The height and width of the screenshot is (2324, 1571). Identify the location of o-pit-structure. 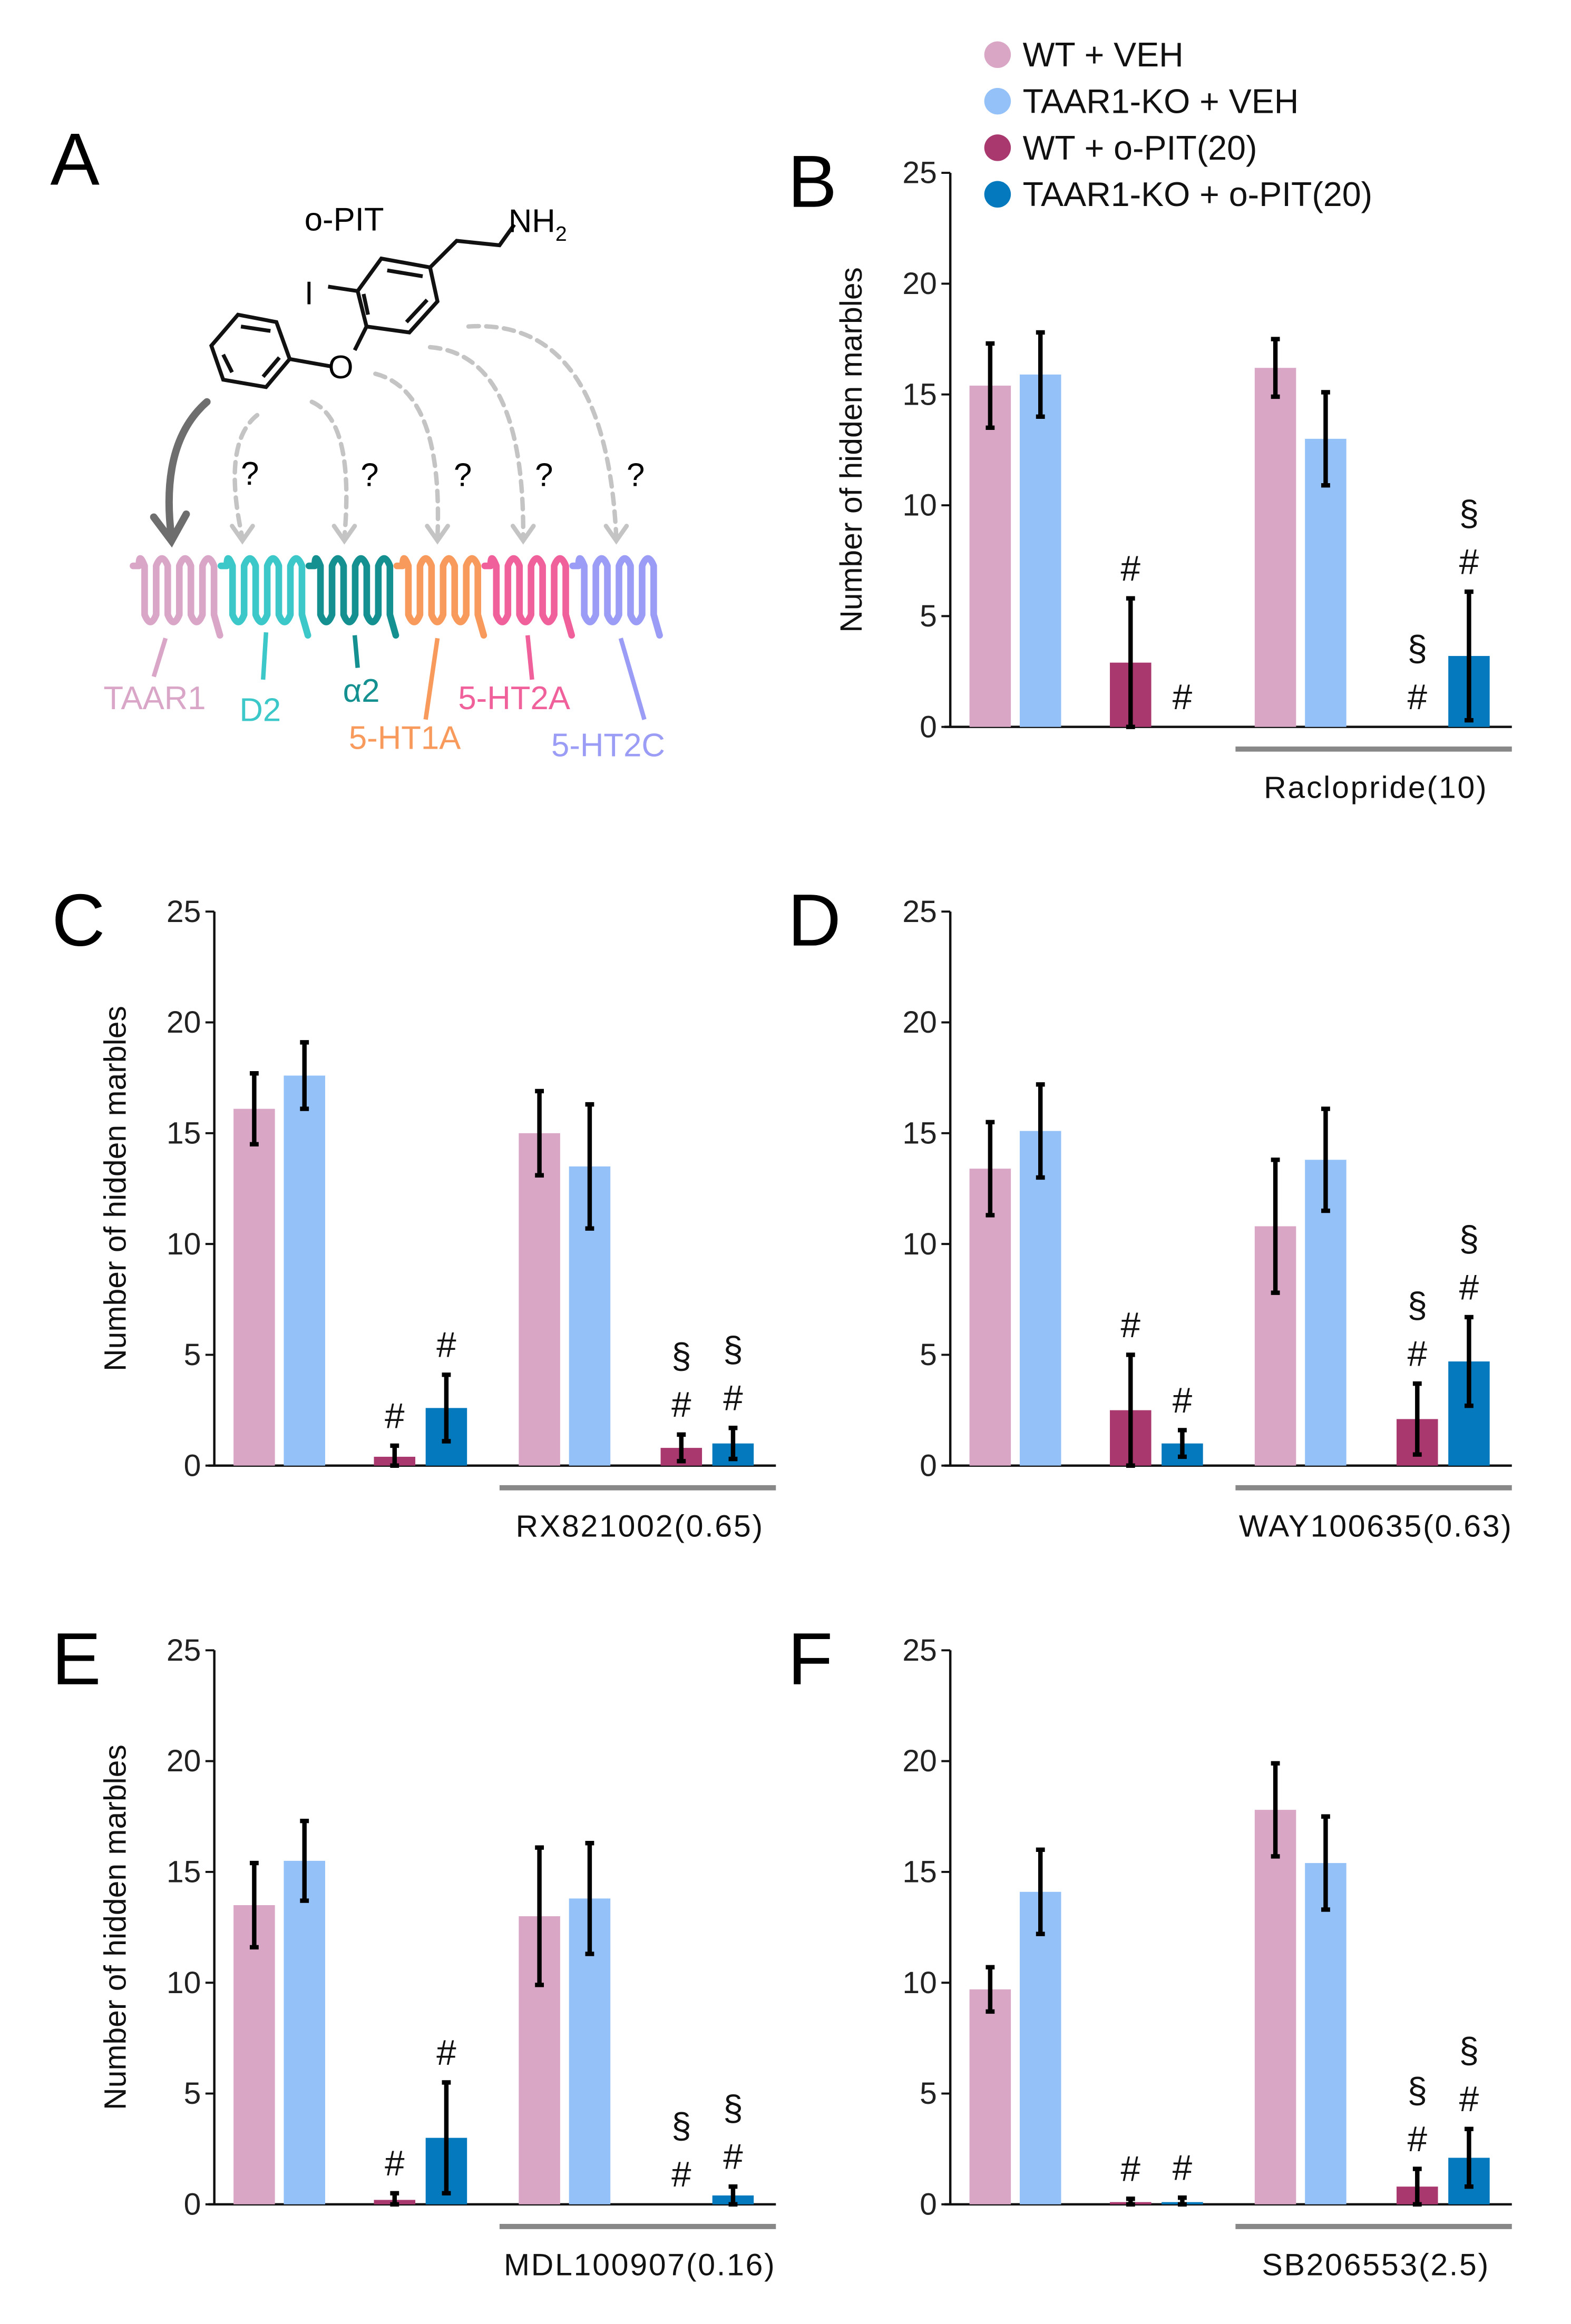
(362, 306).